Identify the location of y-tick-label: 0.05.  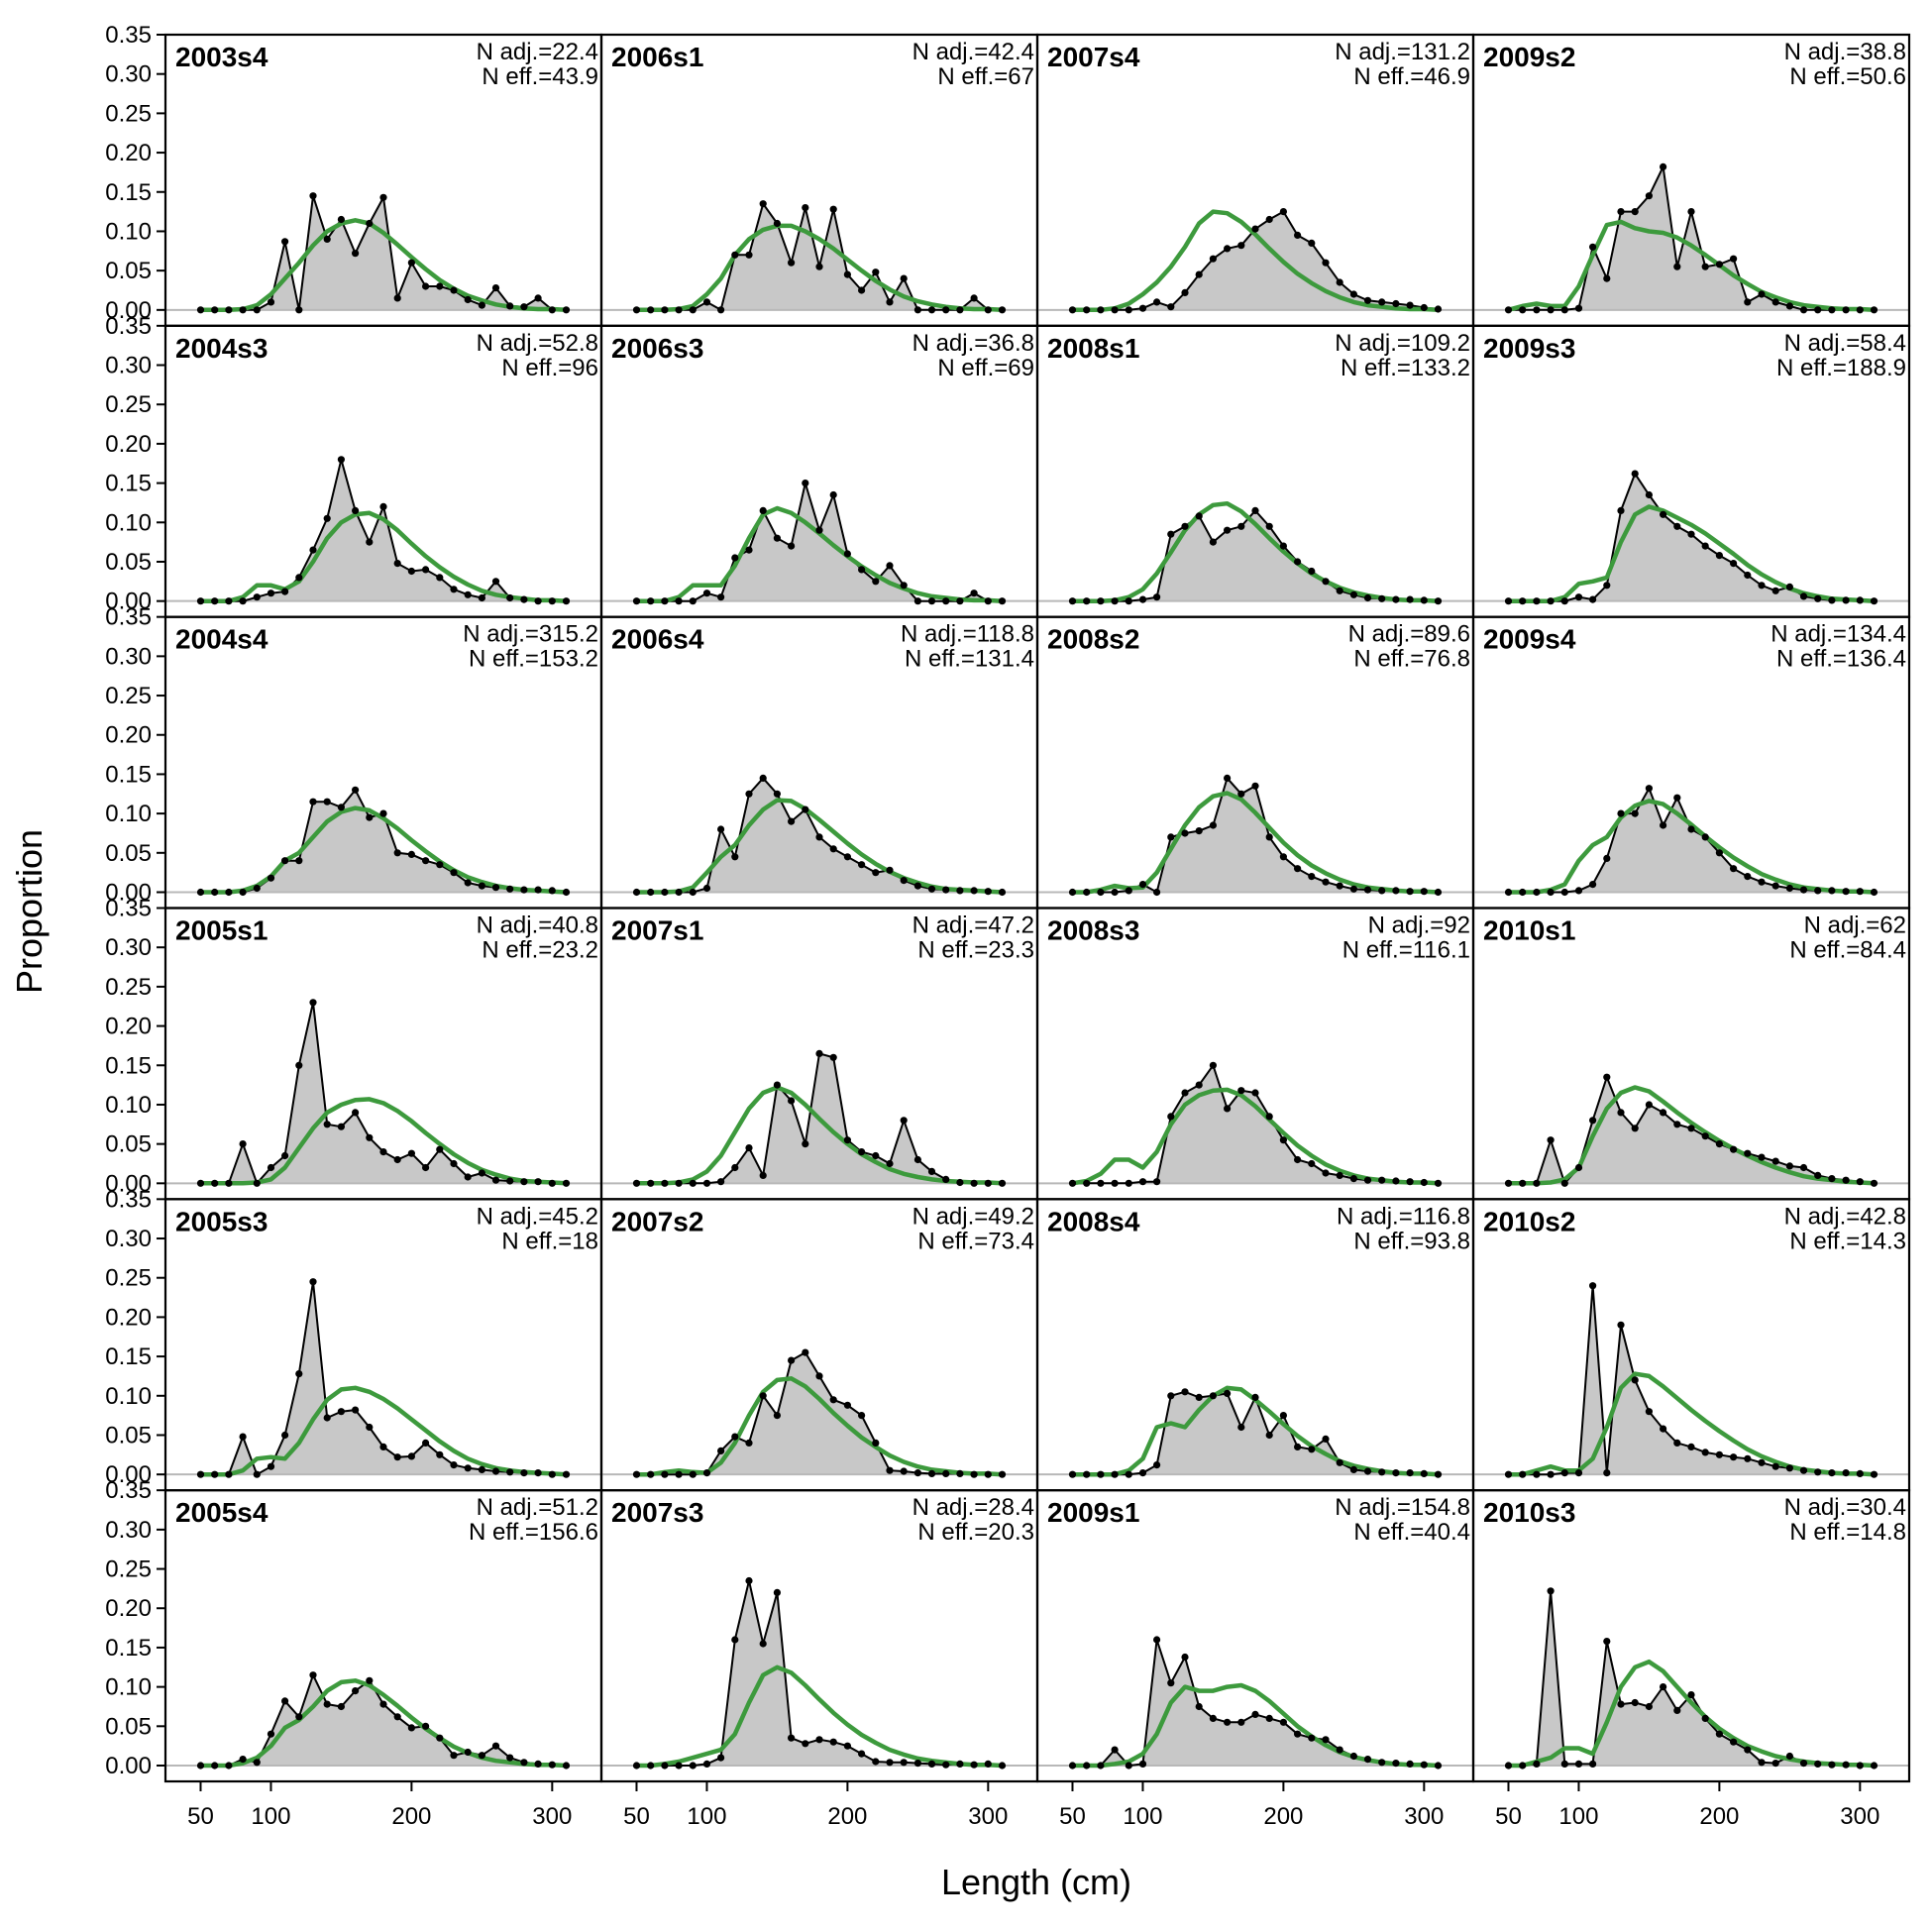
(128, 562).